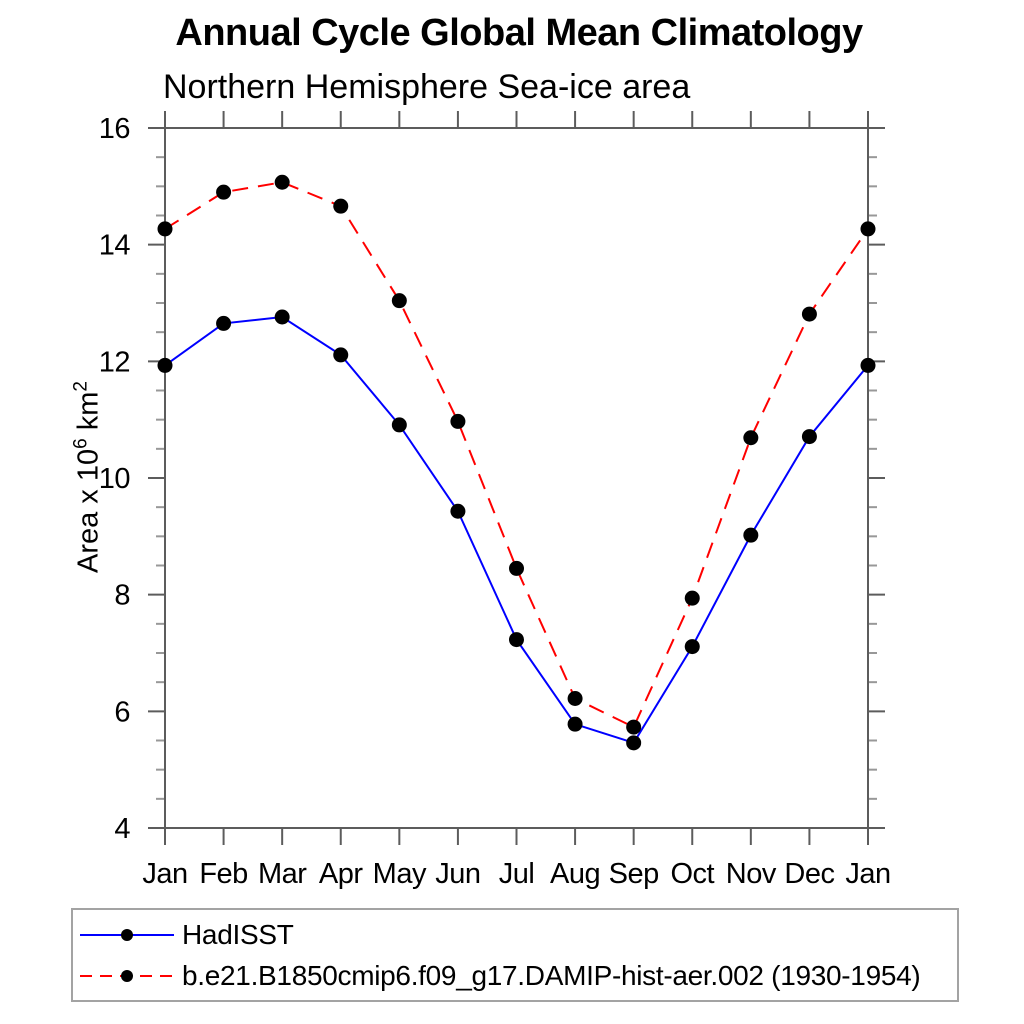  I want to click on legend-line-sample-solid-icon, so click(127, 934).